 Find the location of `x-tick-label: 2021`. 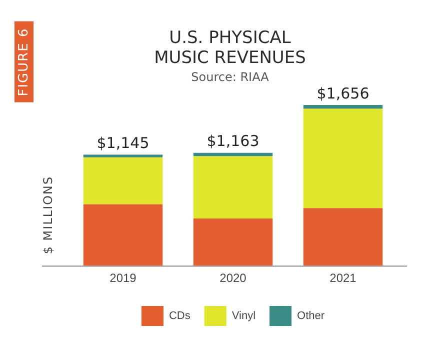

x-tick-label: 2021 is located at coordinates (343, 278).